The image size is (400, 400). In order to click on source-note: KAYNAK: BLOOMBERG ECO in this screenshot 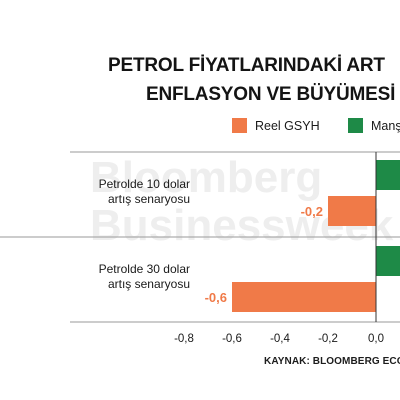, I will do `click(332, 361)`.